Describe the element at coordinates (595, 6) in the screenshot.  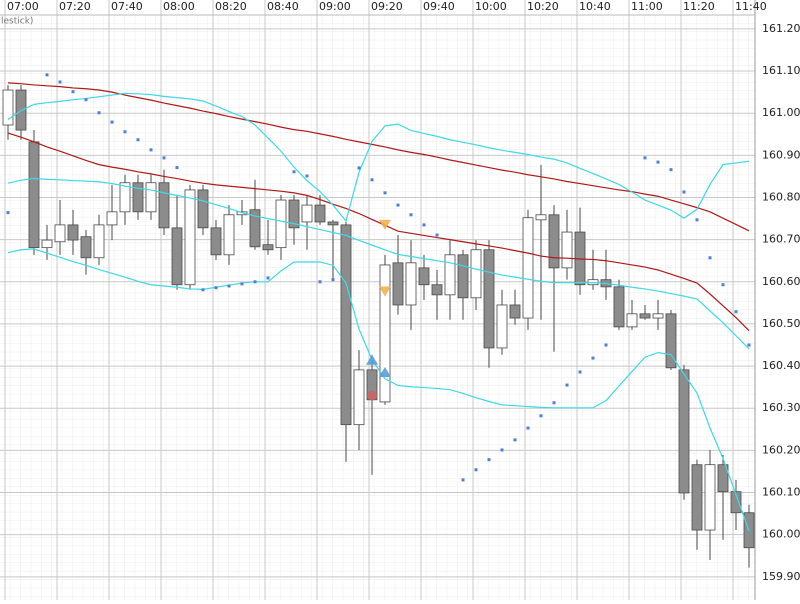
I see `x-tick-label: 10:40` at that location.